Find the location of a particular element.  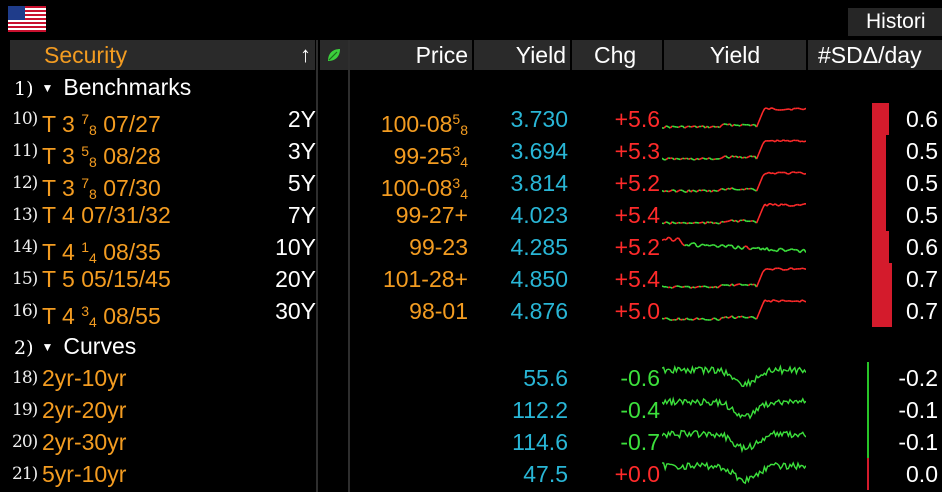

curve-name: 2yr-20yr is located at coordinates (84, 410).